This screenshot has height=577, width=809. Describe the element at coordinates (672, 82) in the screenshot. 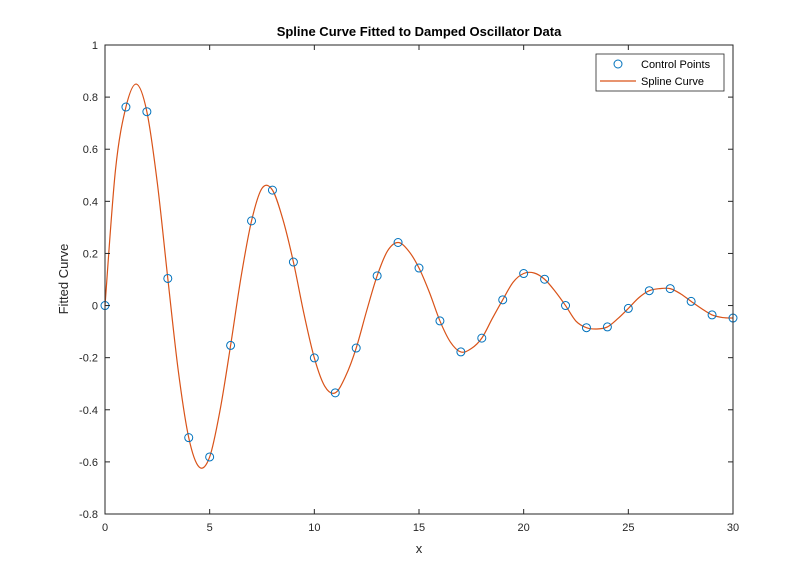

I see `legend-label-spline-curve: Spline Curve` at that location.